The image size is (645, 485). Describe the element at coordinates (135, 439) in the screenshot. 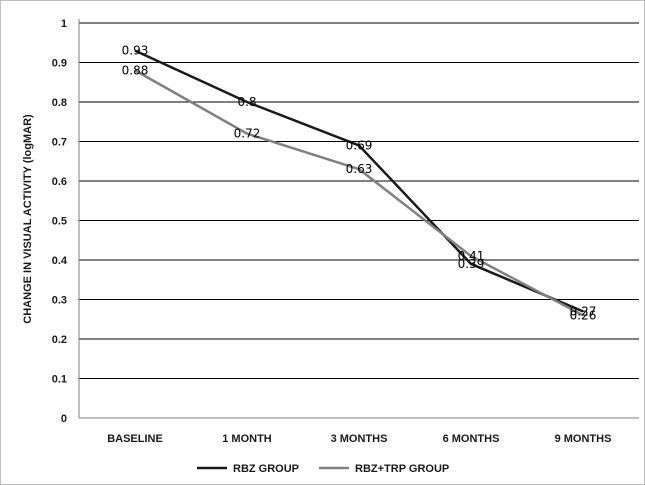

I see `x-tick-label: BASELINE` at that location.